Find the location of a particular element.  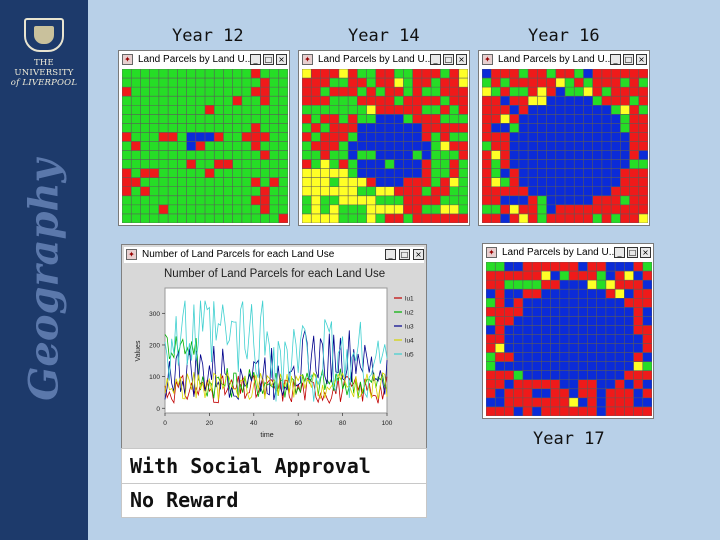

y-tick-label: 100 is located at coordinates (154, 377).